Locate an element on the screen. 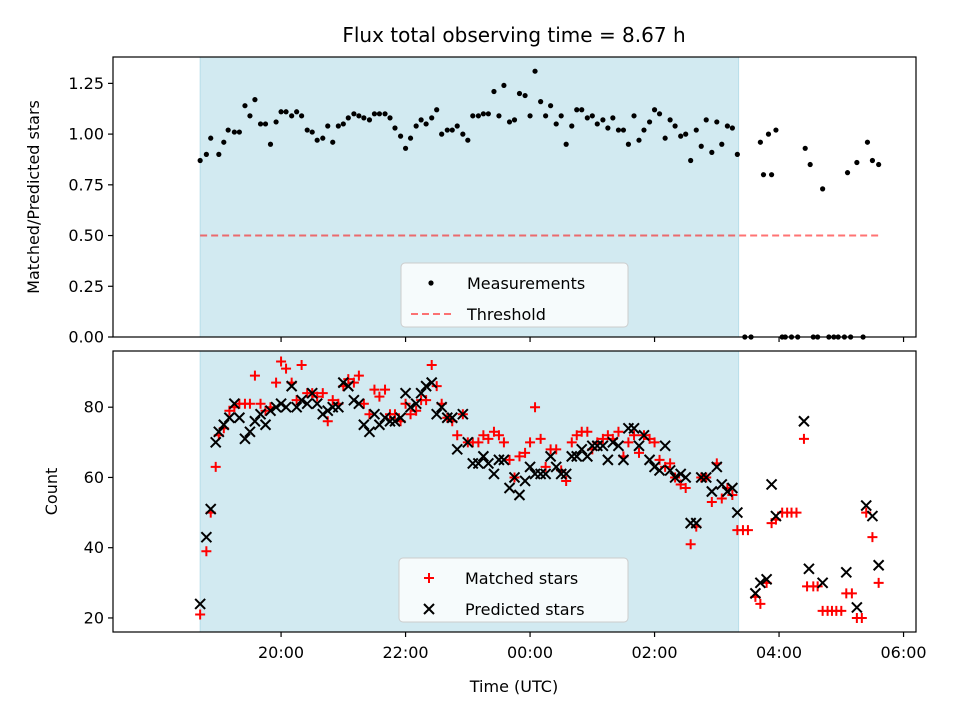 This screenshot has height=720, width=960. legend-frame is located at coordinates (514, 295).